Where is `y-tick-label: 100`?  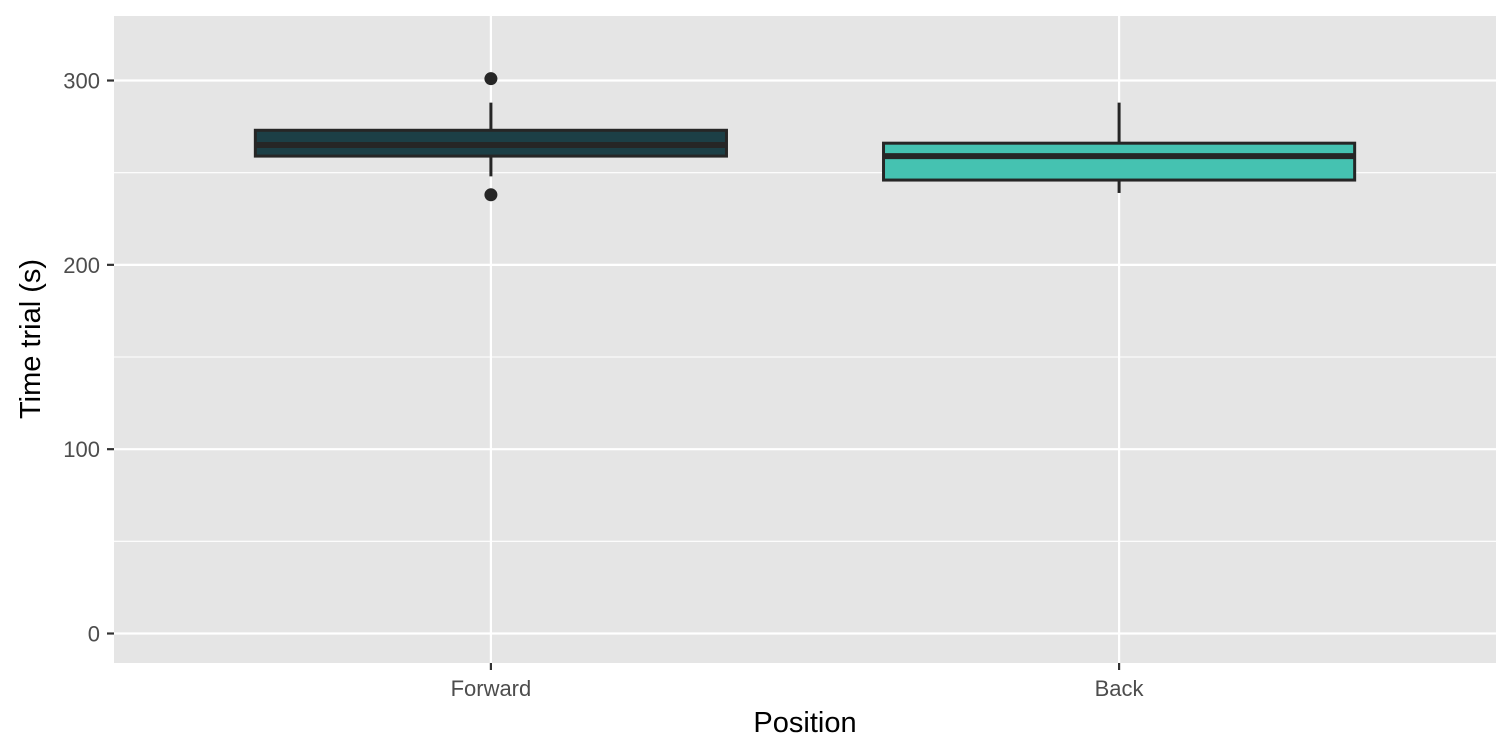 y-tick-label: 100 is located at coordinates (81, 449).